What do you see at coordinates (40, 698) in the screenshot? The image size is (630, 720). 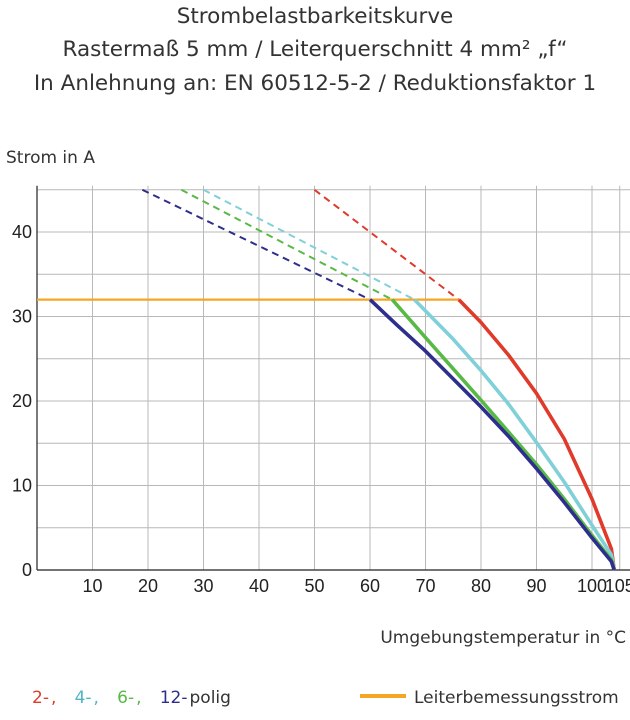 I see `legend-entry-2: 2-` at bounding box center [40, 698].